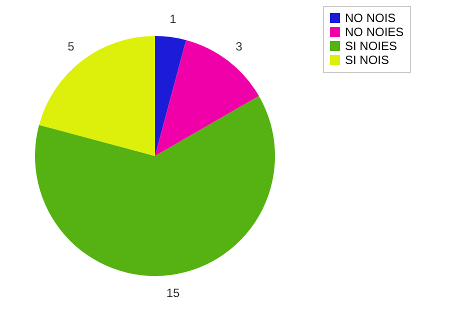 The height and width of the screenshot is (322, 469). What do you see at coordinates (371, 46) in the screenshot?
I see `legend-label: SI NOIES` at bounding box center [371, 46].